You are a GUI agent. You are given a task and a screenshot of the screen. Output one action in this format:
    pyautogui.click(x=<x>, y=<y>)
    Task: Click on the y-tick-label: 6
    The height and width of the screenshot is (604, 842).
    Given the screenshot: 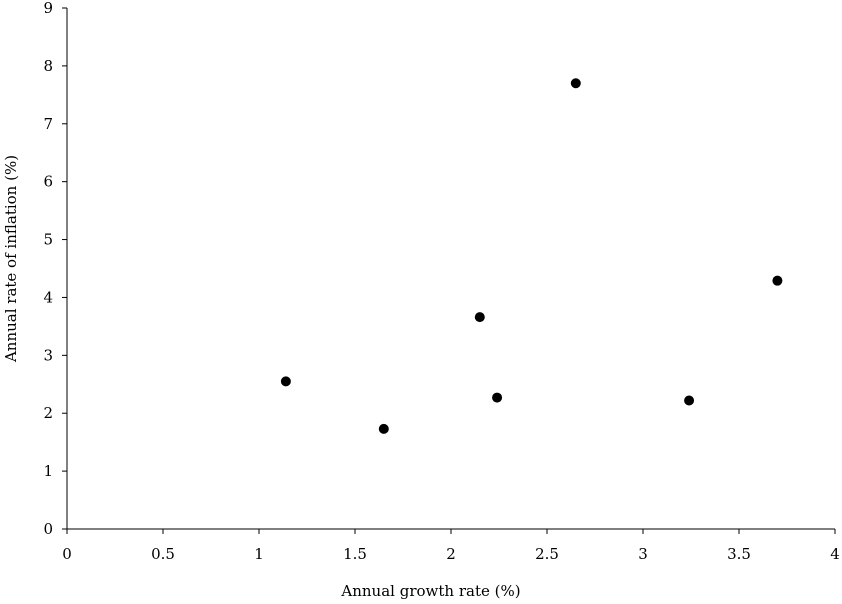 What is the action you would take?
    pyautogui.click(x=48, y=182)
    